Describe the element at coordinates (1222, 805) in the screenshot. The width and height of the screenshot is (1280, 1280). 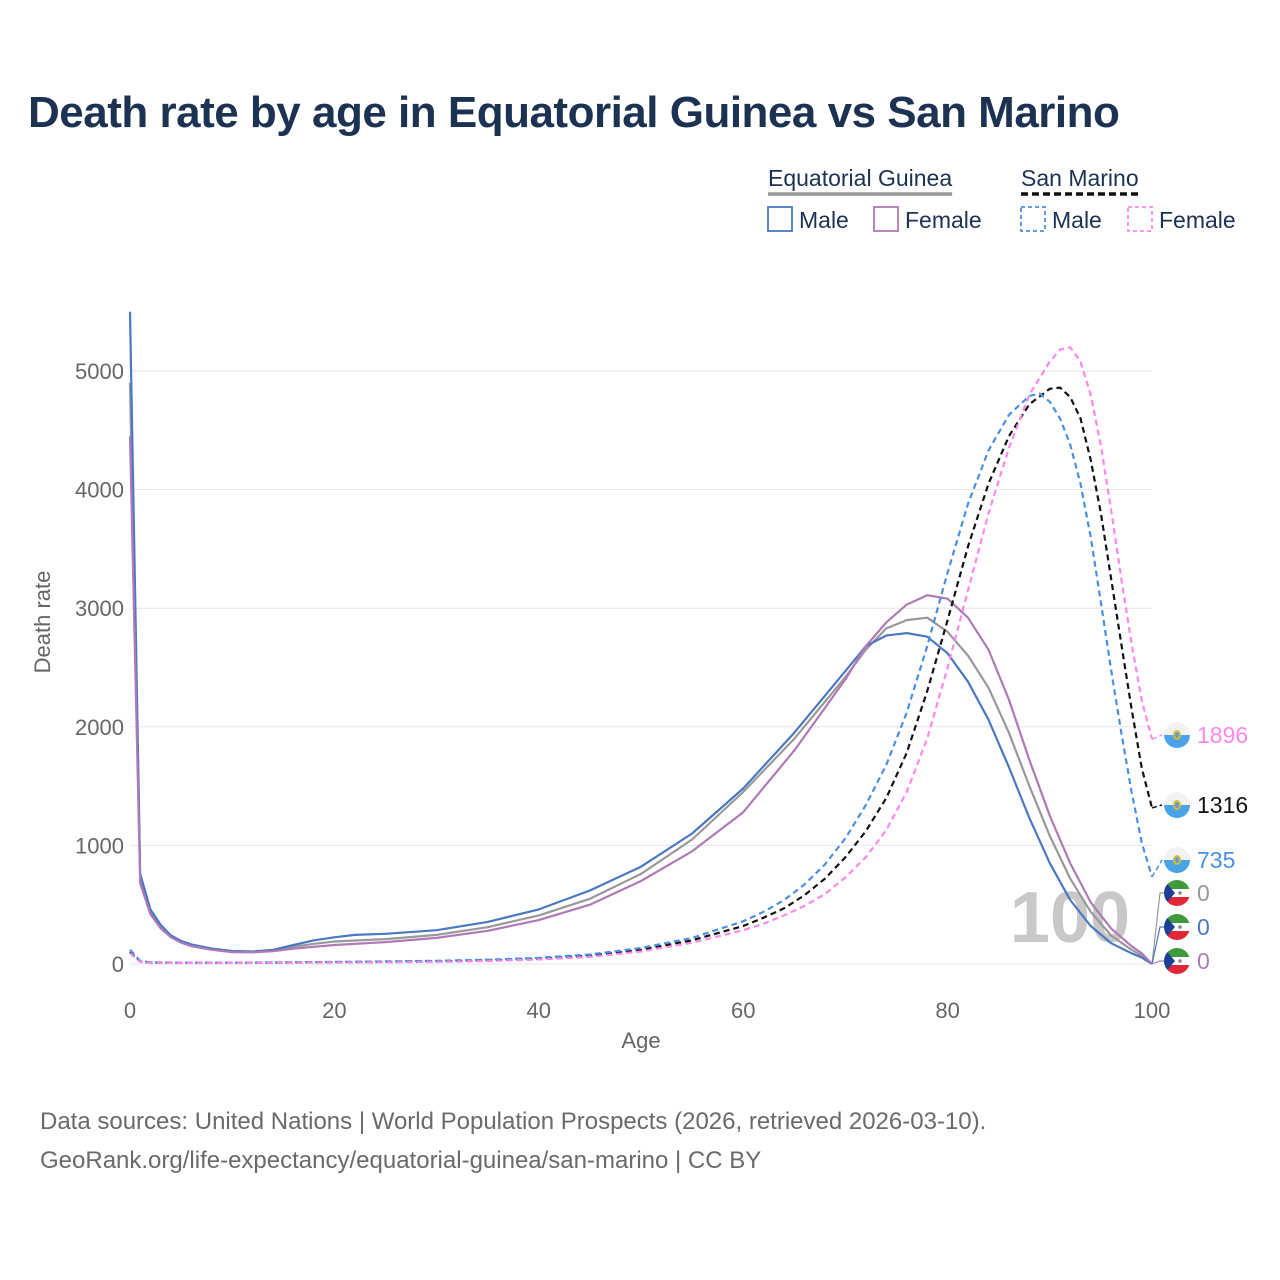
I see `end-label-value: 1316` at that location.